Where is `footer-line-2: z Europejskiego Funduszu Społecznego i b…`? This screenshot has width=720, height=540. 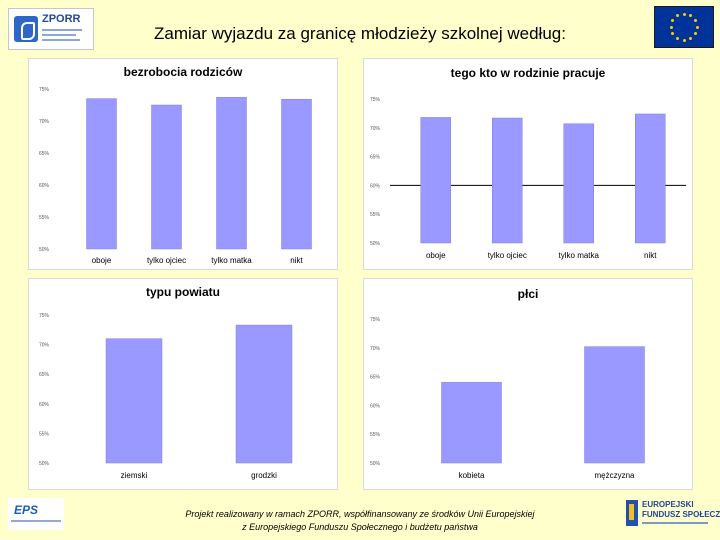 footer-line-2: z Europejskiego Funduszu Społecznego i b… is located at coordinates (360, 527).